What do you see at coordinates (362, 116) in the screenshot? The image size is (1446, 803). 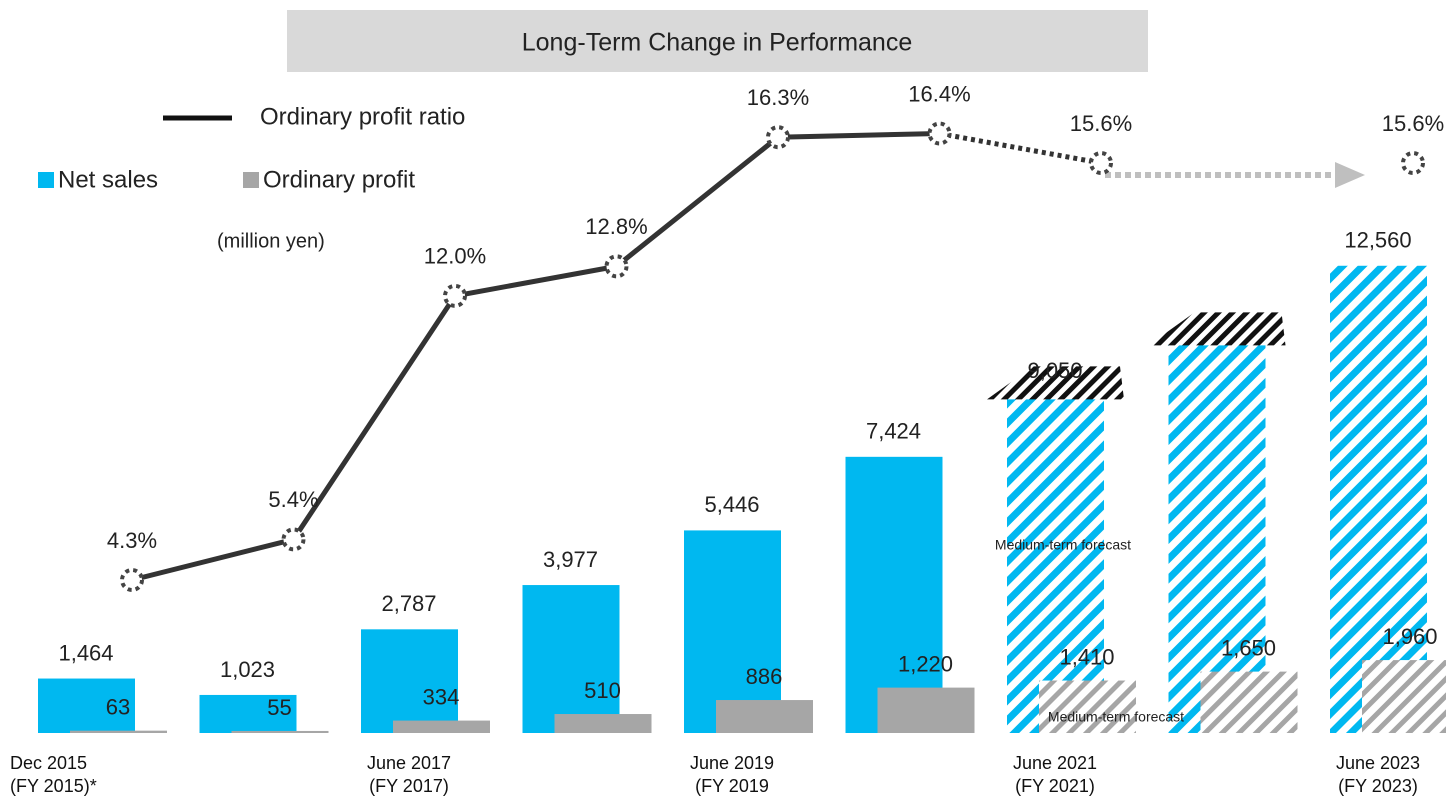 I see `legend-label: Ordinary profit ratio` at bounding box center [362, 116].